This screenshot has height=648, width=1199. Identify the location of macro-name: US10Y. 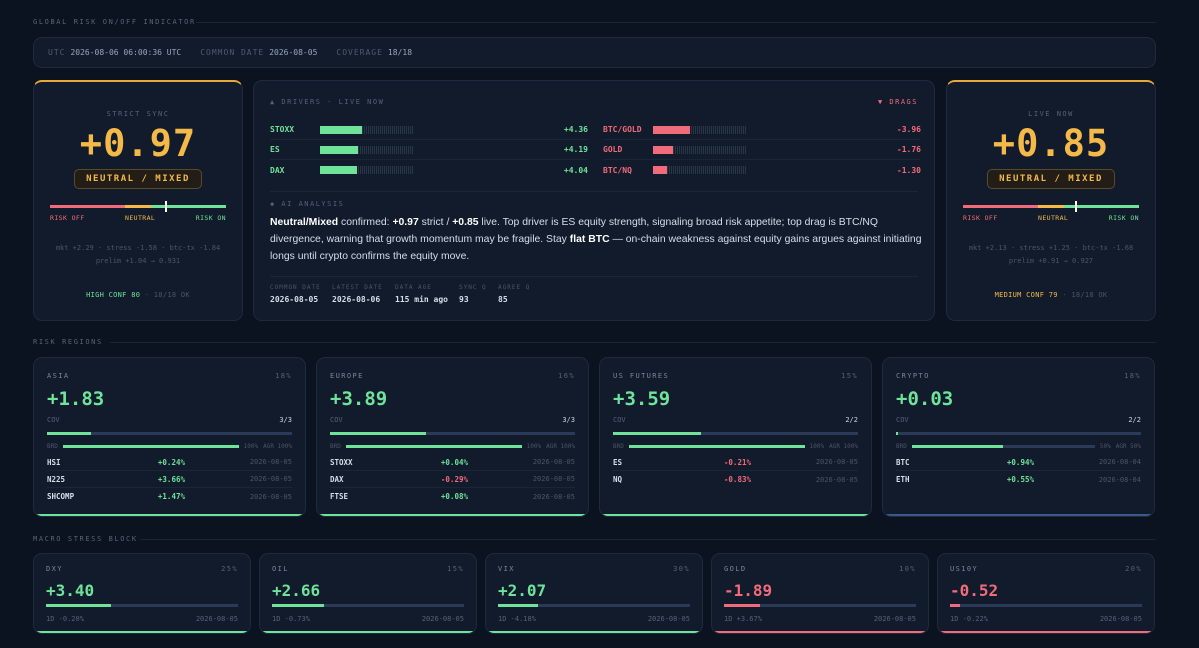
(964, 569).